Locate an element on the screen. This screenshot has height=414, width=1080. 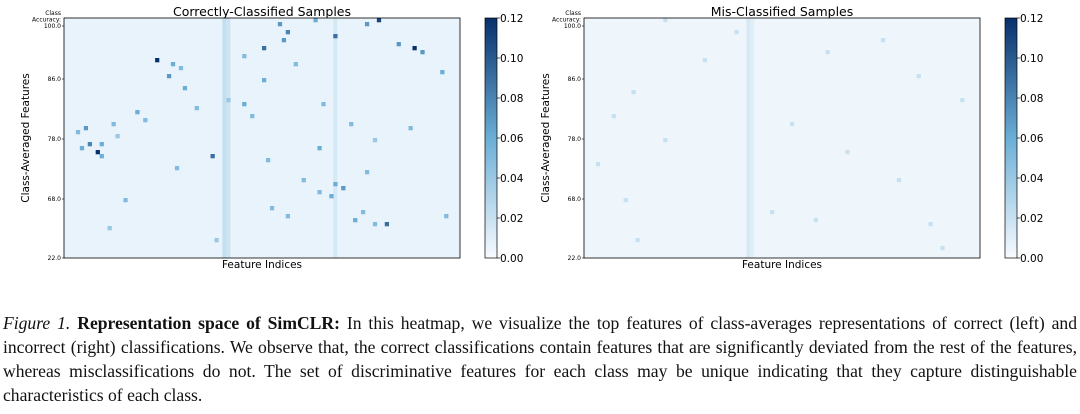
y-tick-labels: 100.0 86.0 78.0 68.0 22.0 is located at coordinates (574, 142).